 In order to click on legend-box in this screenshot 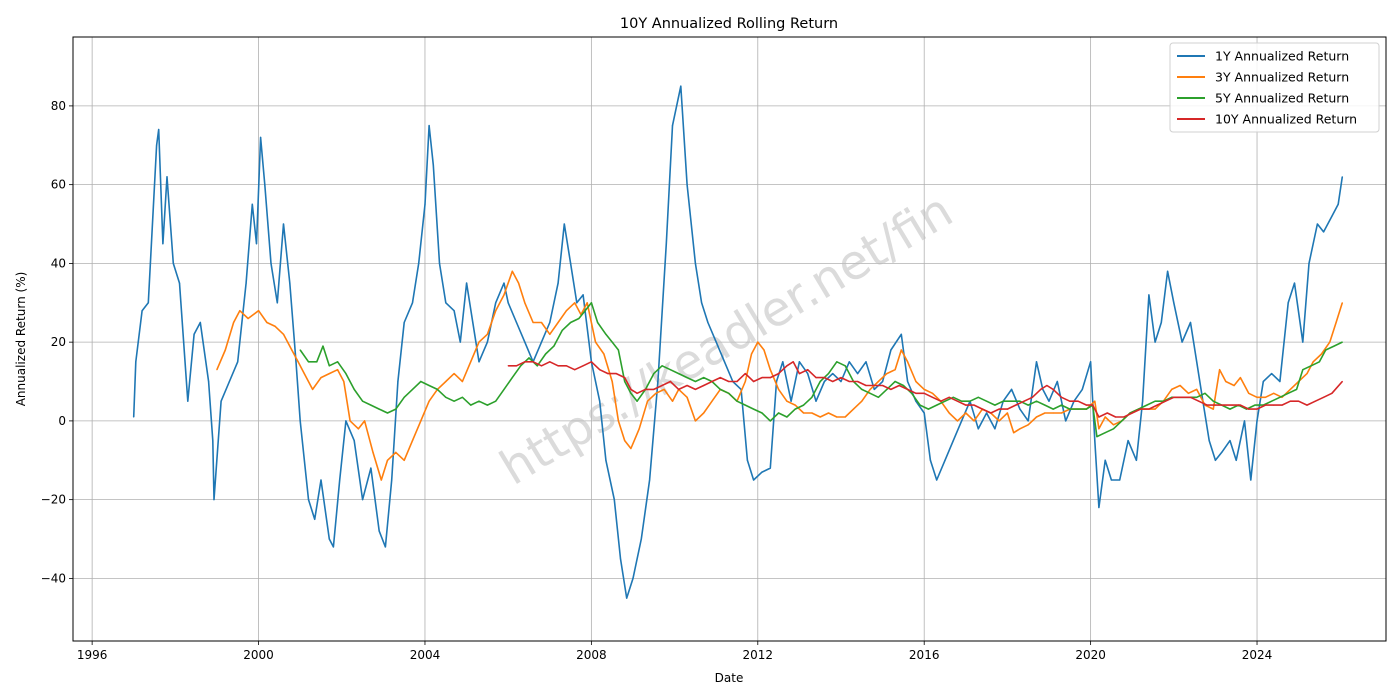, I will do `click(1274, 87)`.